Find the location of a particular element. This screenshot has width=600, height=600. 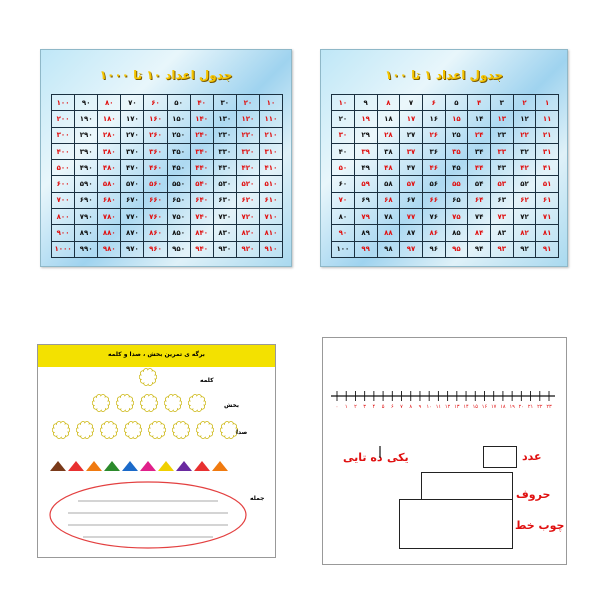

table-cell: ۹۲ is located at coordinates (524, 249).